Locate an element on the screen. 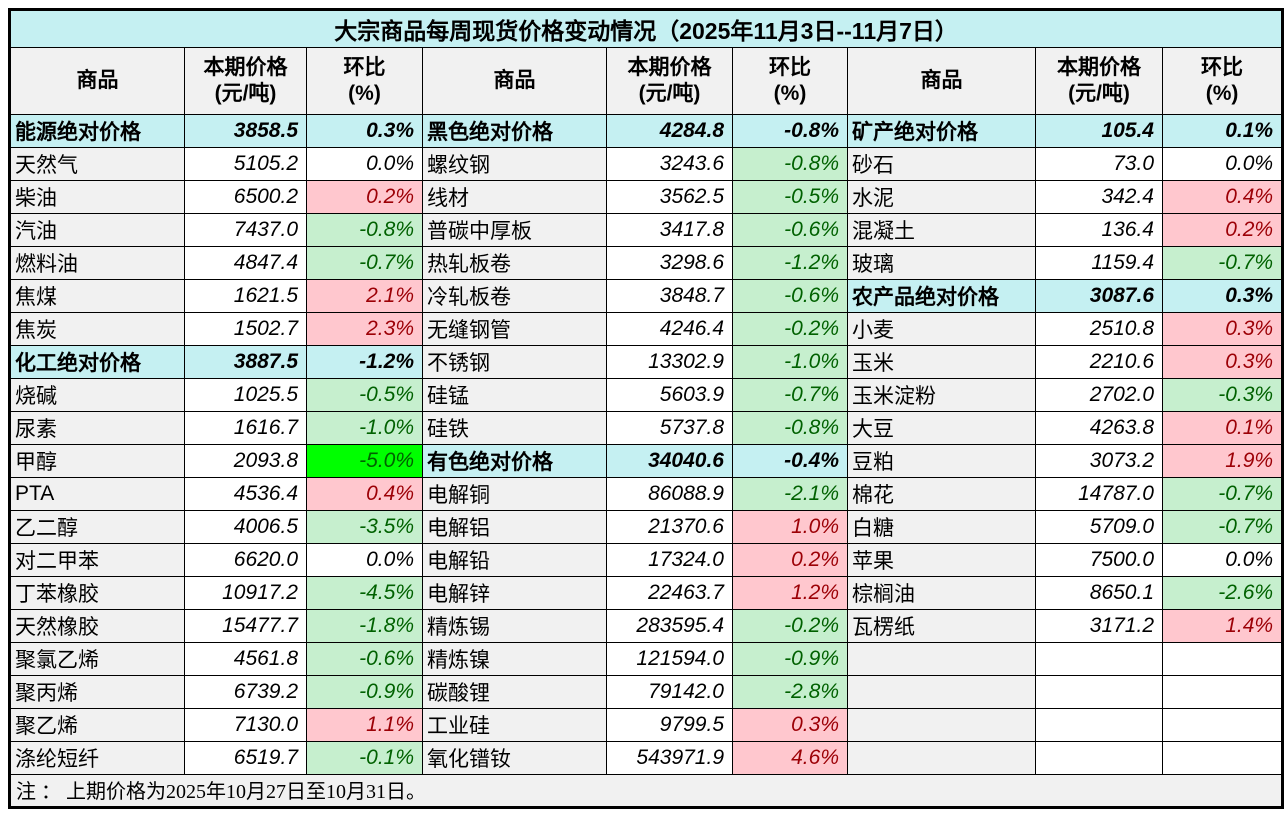  cell-commodity-name: 尿素 is located at coordinates (97, 428).